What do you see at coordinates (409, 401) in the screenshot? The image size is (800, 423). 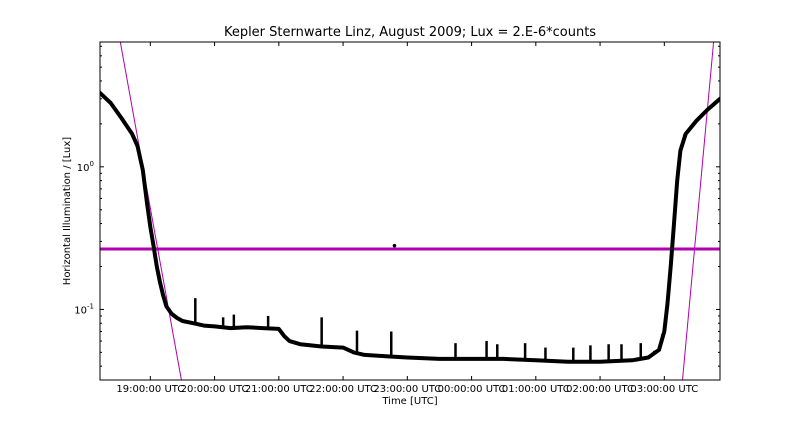 I see `x-axis-title: Time [UTC]` at bounding box center [409, 401].